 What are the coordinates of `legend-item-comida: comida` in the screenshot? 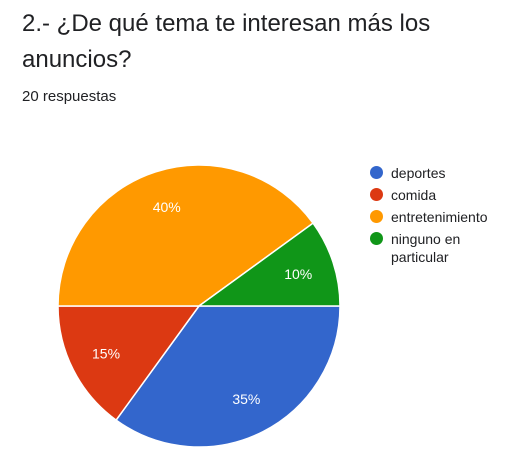 It's located at (450, 195).